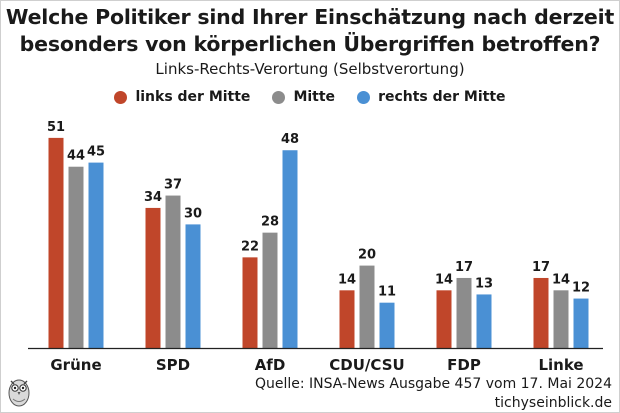  Describe the element at coordinates (553, 403) in the screenshot. I see `site-text: tichyseinblick.de` at that location.